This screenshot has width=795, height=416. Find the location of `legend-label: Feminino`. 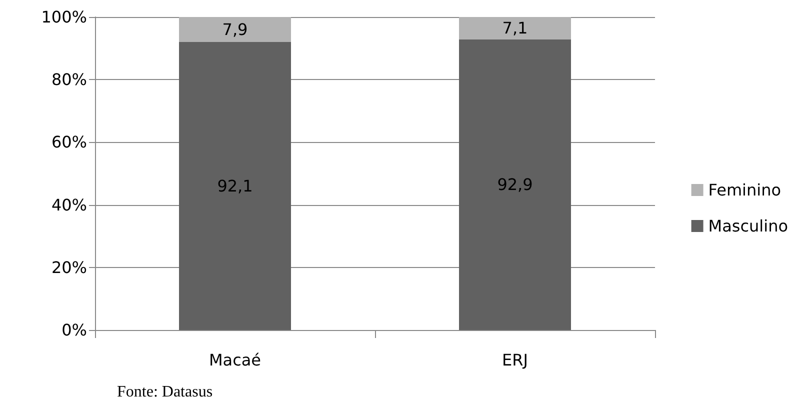

legend-label: Feminino is located at coordinates (745, 190).